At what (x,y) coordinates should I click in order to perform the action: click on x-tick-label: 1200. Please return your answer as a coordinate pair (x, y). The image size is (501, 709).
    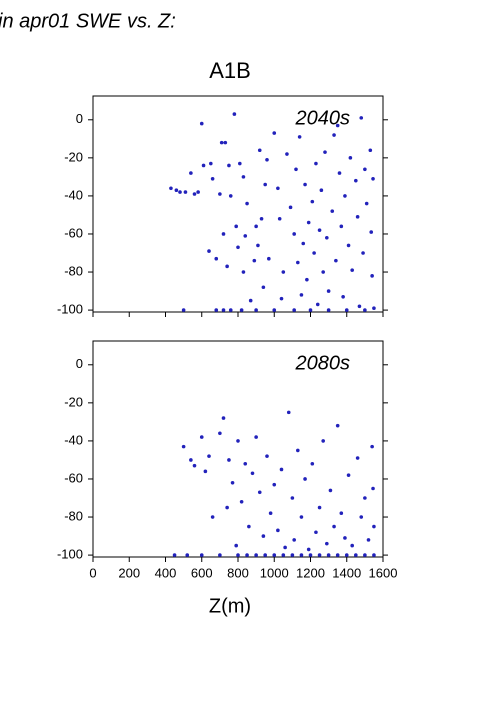
    Looking at the image, I should click on (310, 572).